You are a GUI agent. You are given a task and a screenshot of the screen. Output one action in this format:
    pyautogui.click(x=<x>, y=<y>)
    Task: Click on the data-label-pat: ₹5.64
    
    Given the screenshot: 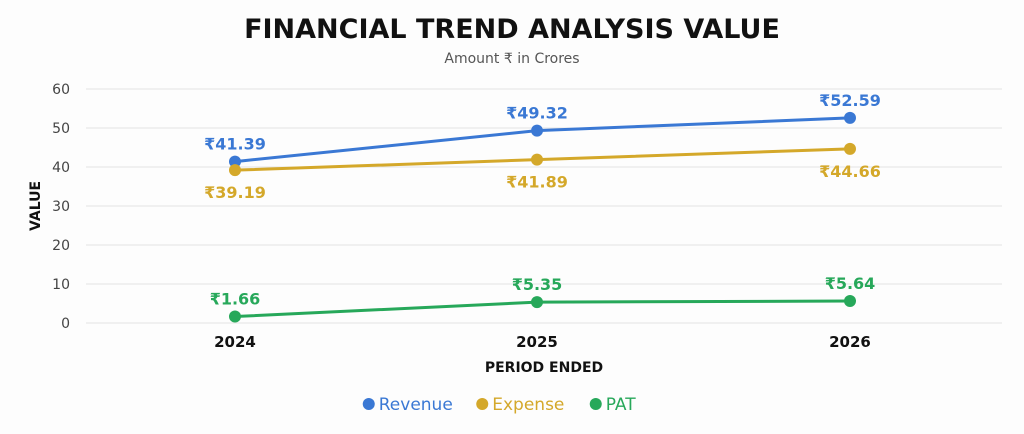 What is the action you would take?
    pyautogui.click(x=850, y=283)
    